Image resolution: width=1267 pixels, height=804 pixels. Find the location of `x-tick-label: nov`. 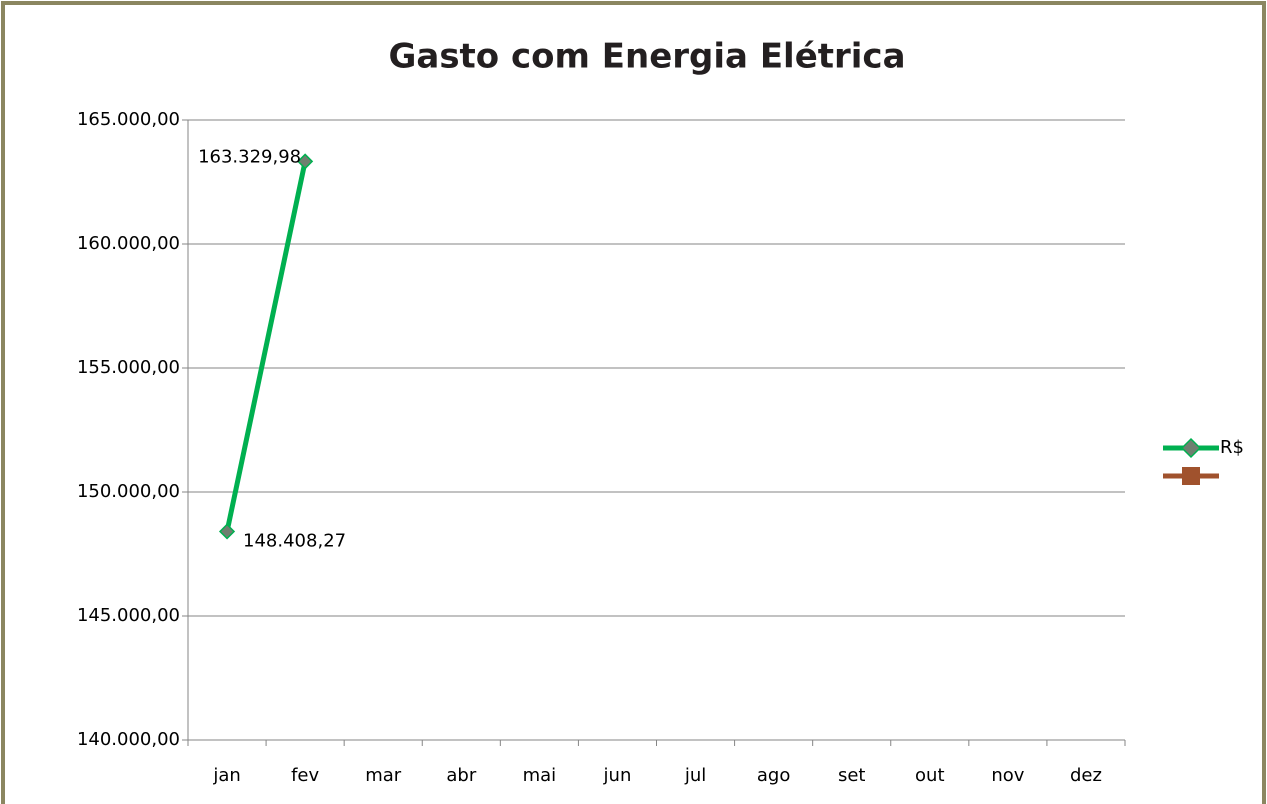

x-tick-label: nov is located at coordinates (1007, 775).